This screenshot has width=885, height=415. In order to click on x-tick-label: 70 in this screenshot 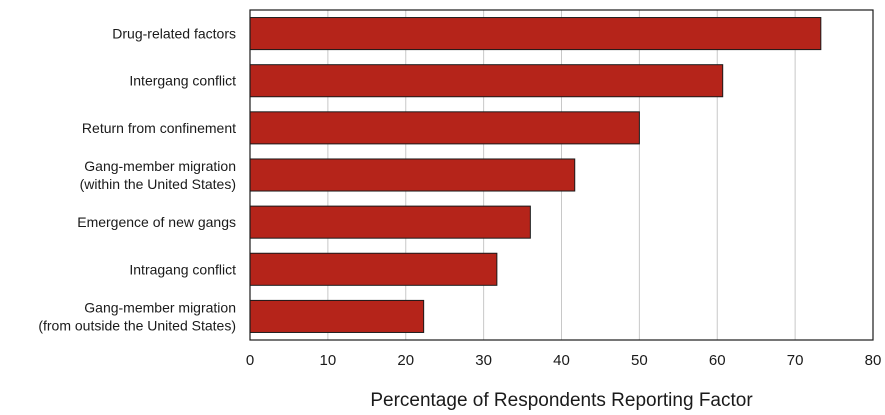, I will do `click(795, 360)`.